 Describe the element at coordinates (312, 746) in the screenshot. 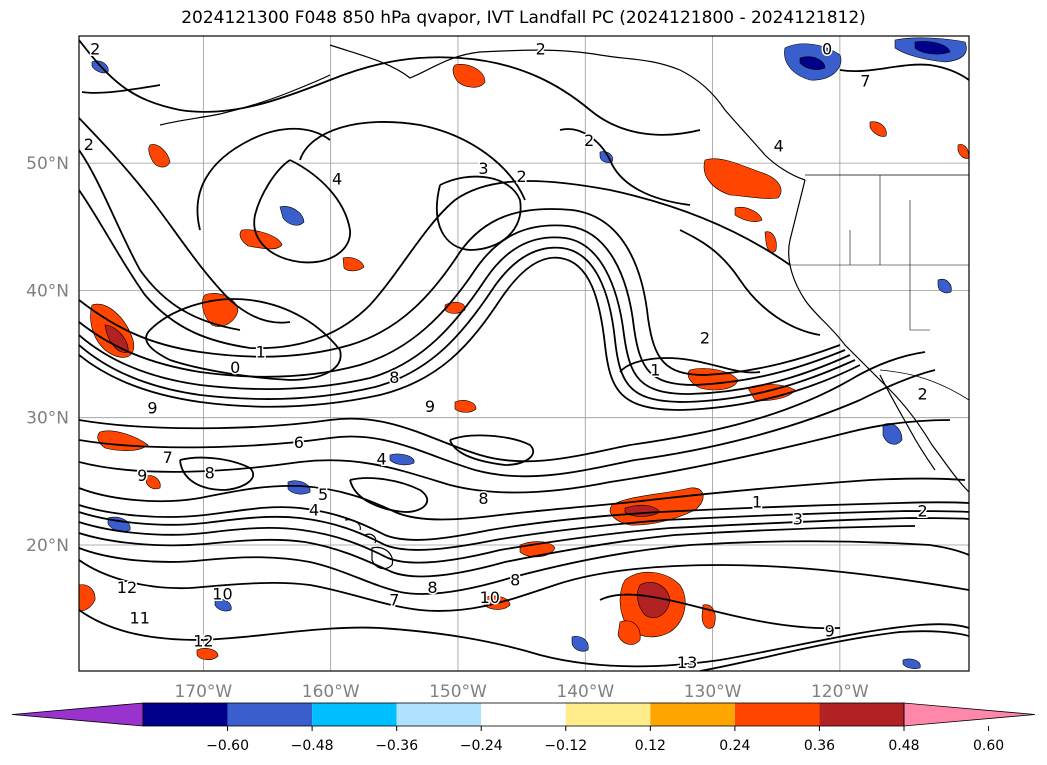

I see `colorbar-tick-label: −0.48` at that location.